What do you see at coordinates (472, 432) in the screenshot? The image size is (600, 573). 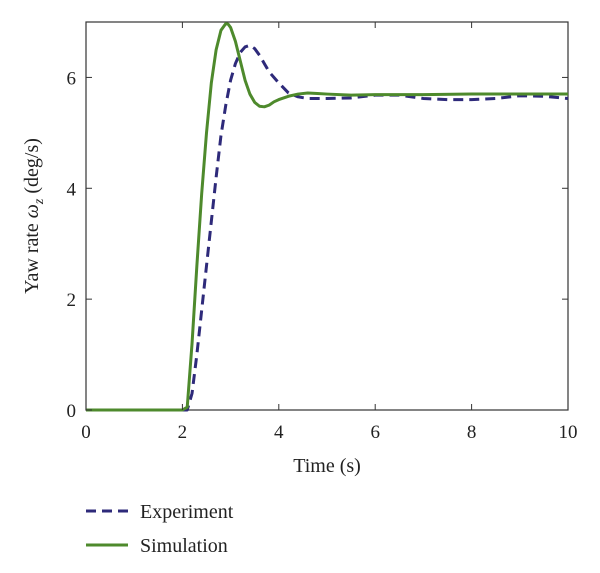 I see `x-tick-label: 8` at bounding box center [472, 432].